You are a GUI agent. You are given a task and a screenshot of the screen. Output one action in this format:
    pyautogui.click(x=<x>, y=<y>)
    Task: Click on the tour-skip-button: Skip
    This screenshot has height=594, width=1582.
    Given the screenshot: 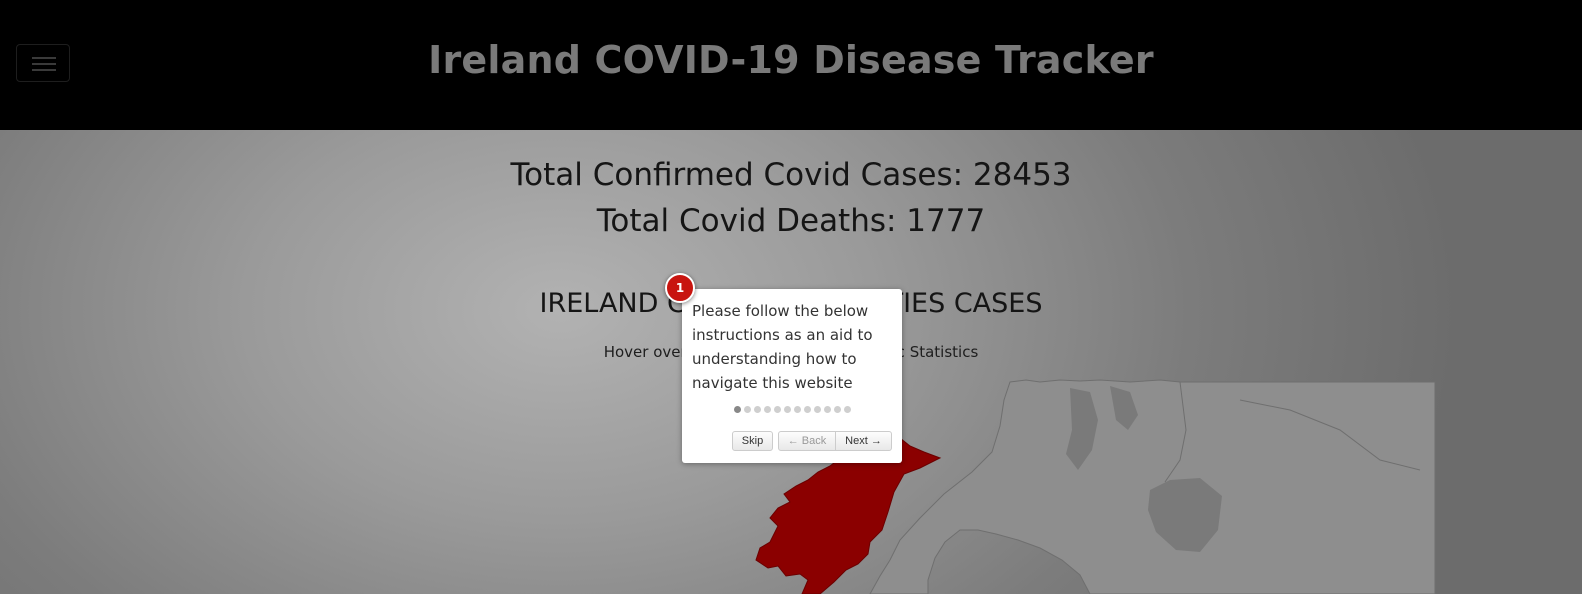 What is the action you would take?
    pyautogui.click(x=752, y=441)
    